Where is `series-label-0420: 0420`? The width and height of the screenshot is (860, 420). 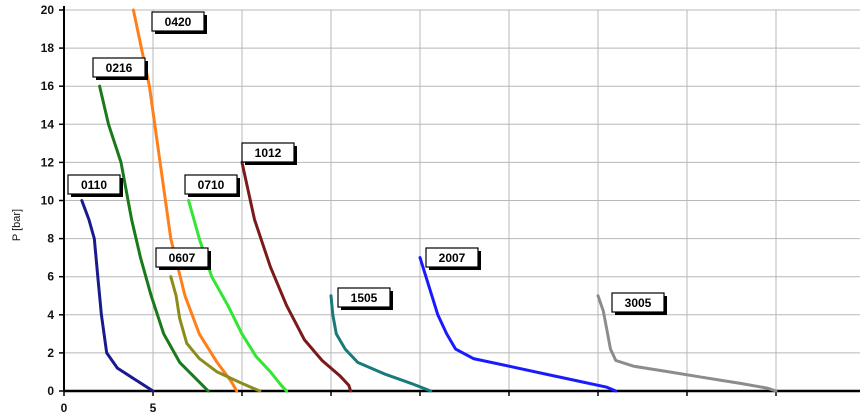 series-label-0420: 0420 is located at coordinates (178, 22).